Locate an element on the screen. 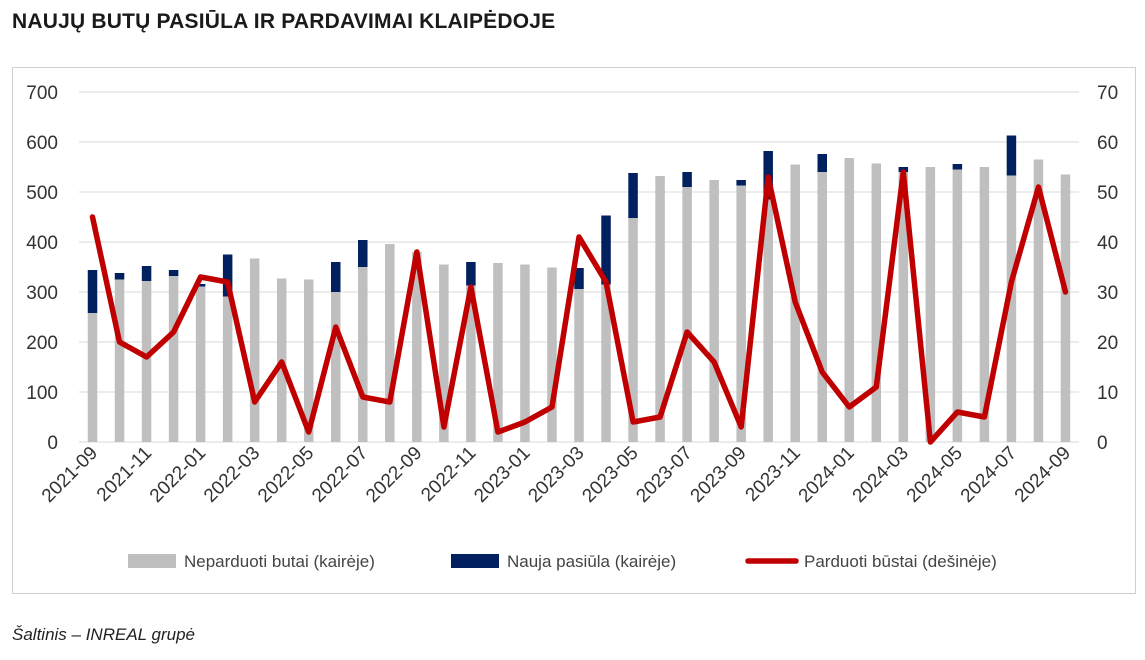  right-axis-tick-label: 60 is located at coordinates (1107, 143).